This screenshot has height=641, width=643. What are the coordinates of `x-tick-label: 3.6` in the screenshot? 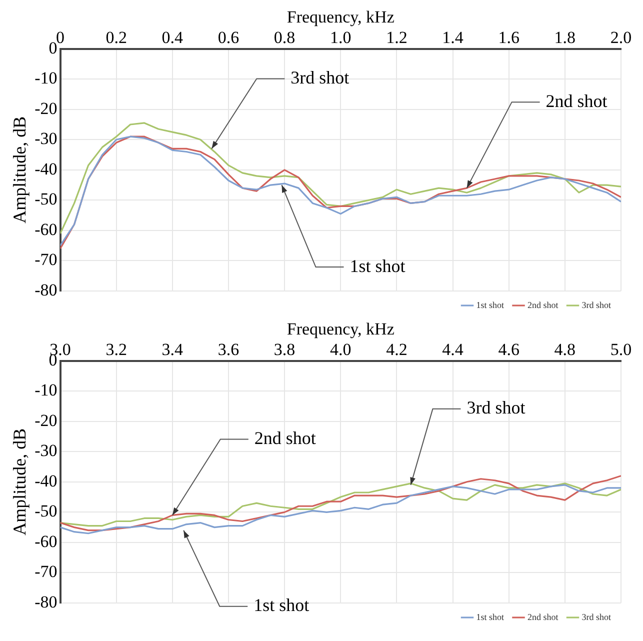 It's located at (229, 350).